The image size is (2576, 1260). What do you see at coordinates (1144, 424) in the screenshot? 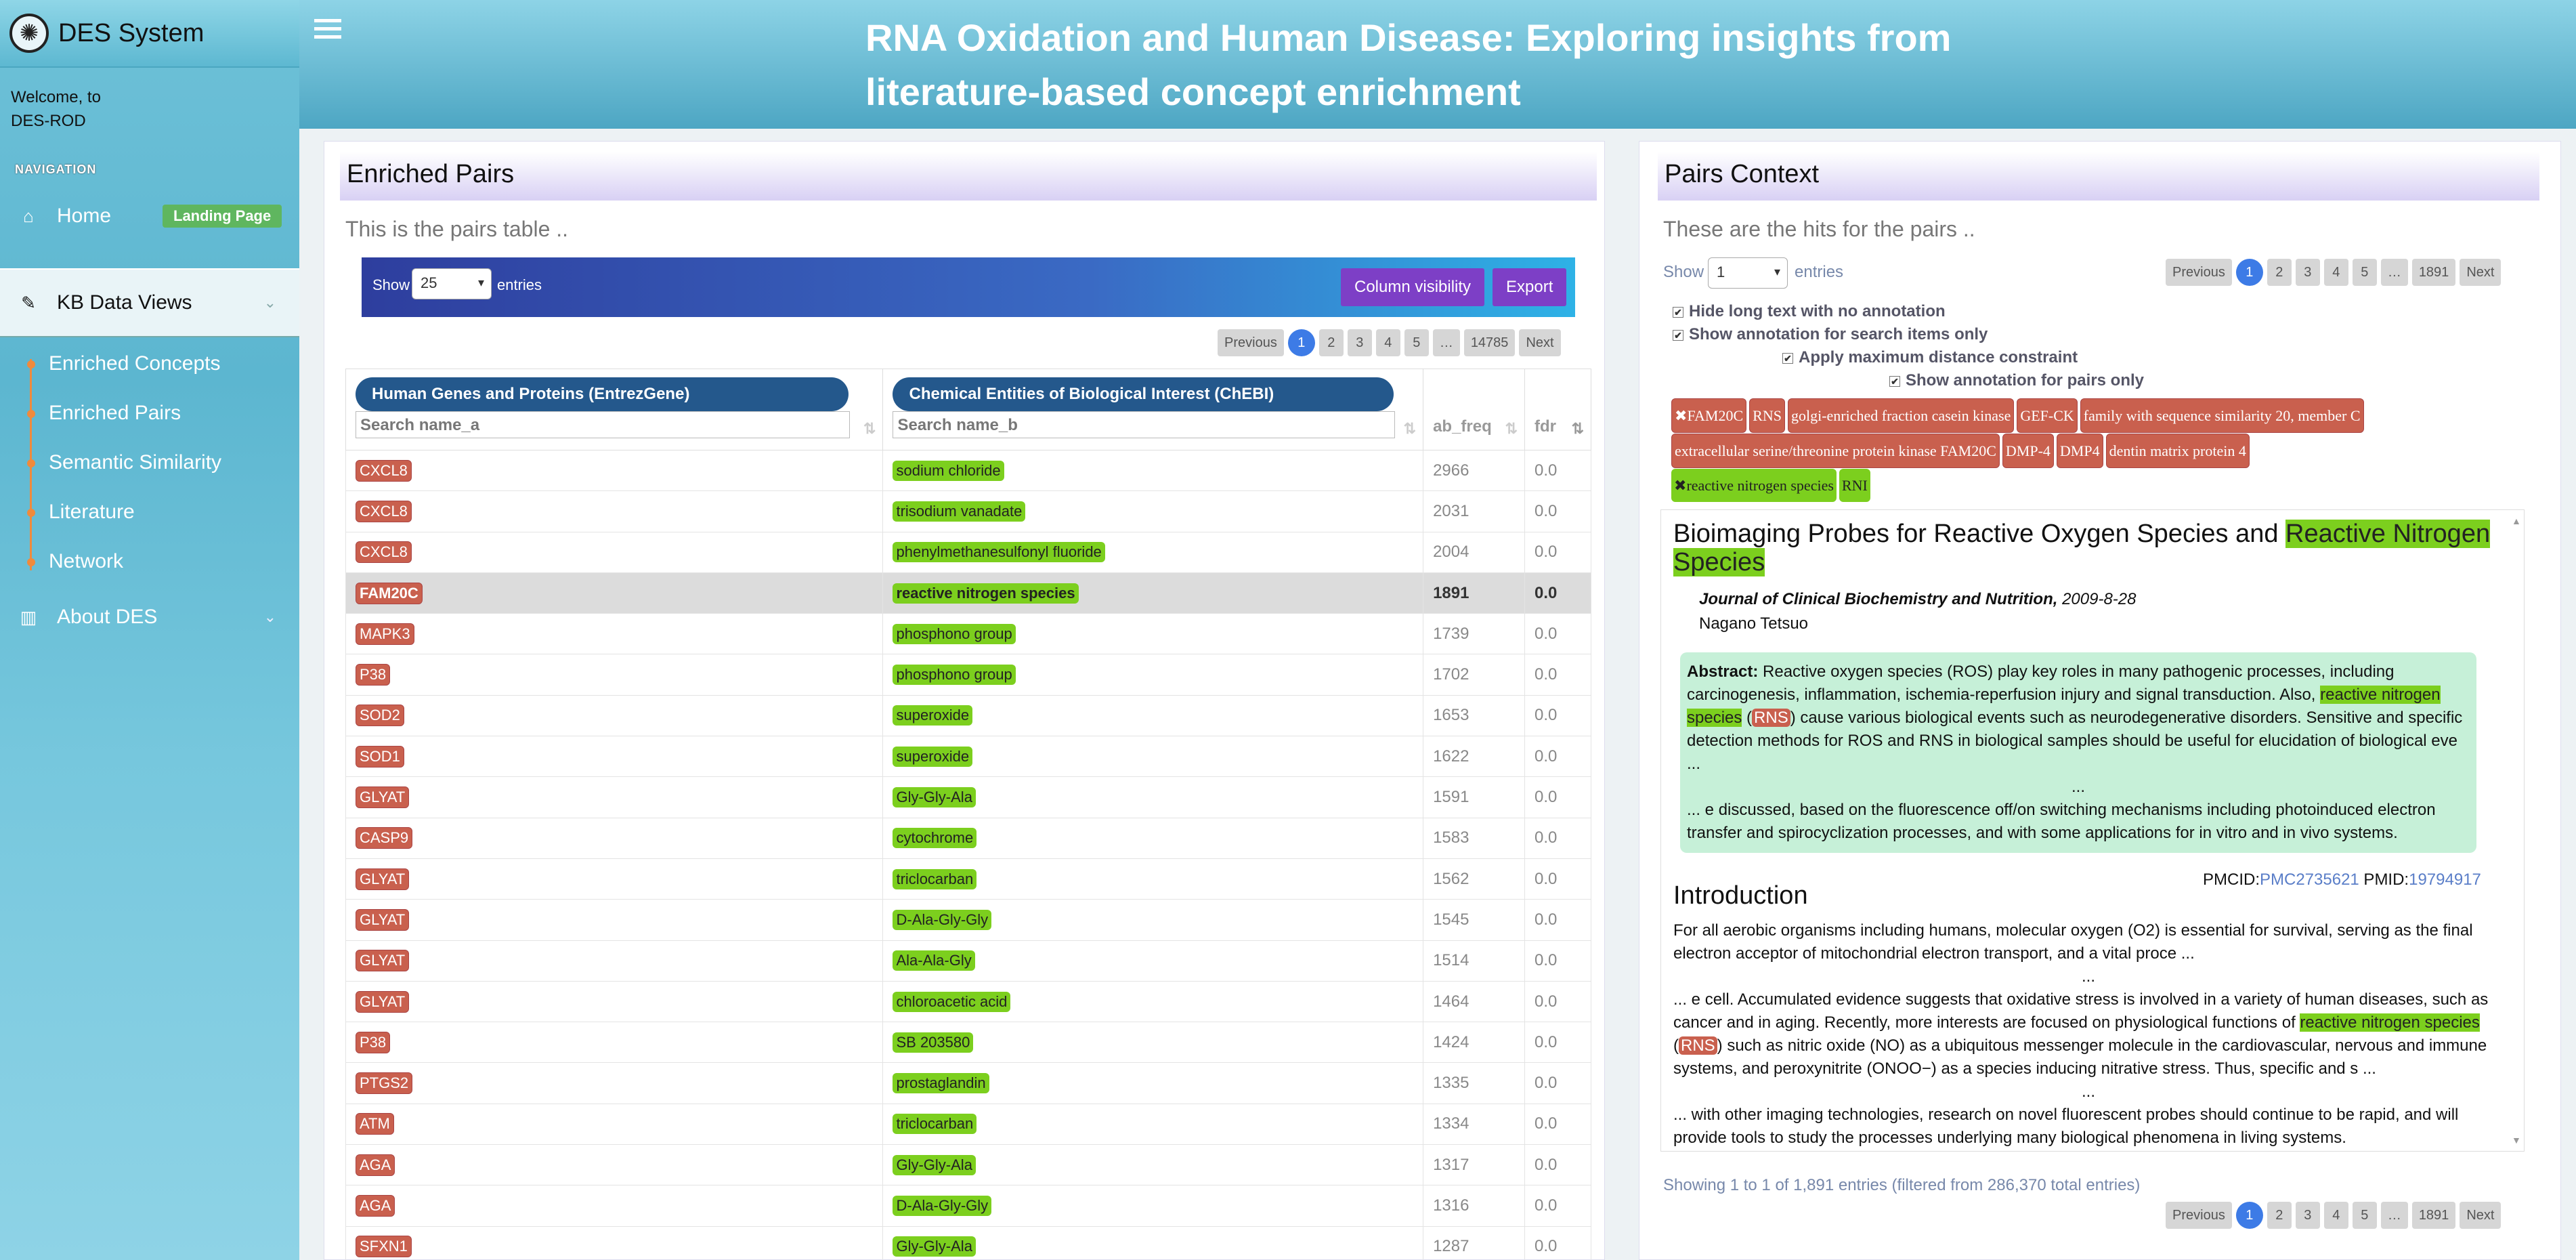
I see `search-name-b-input: Search name_b` at bounding box center [1144, 424].